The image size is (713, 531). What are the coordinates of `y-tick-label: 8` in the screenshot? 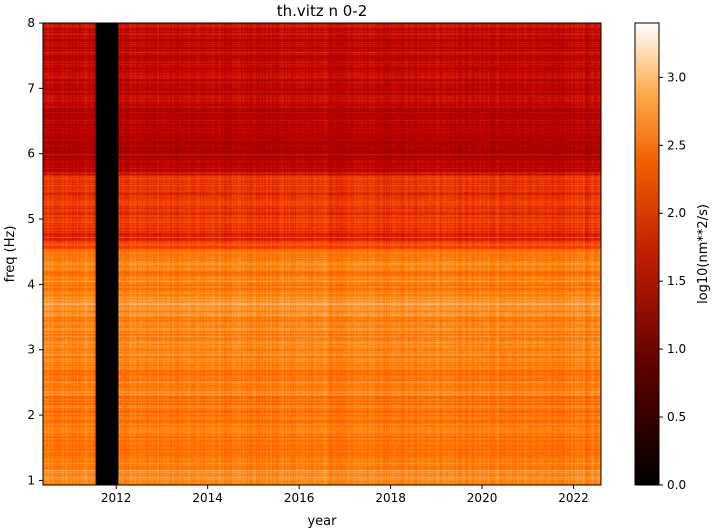 It's located at (31, 23).